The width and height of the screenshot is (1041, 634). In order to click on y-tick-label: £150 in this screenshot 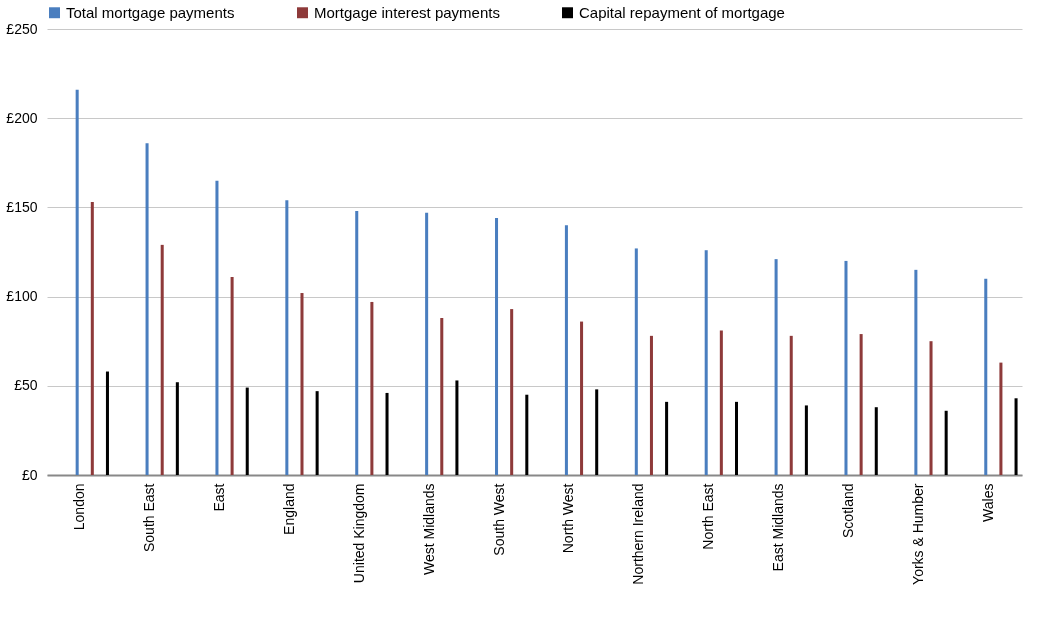, I will do `click(22, 206)`.